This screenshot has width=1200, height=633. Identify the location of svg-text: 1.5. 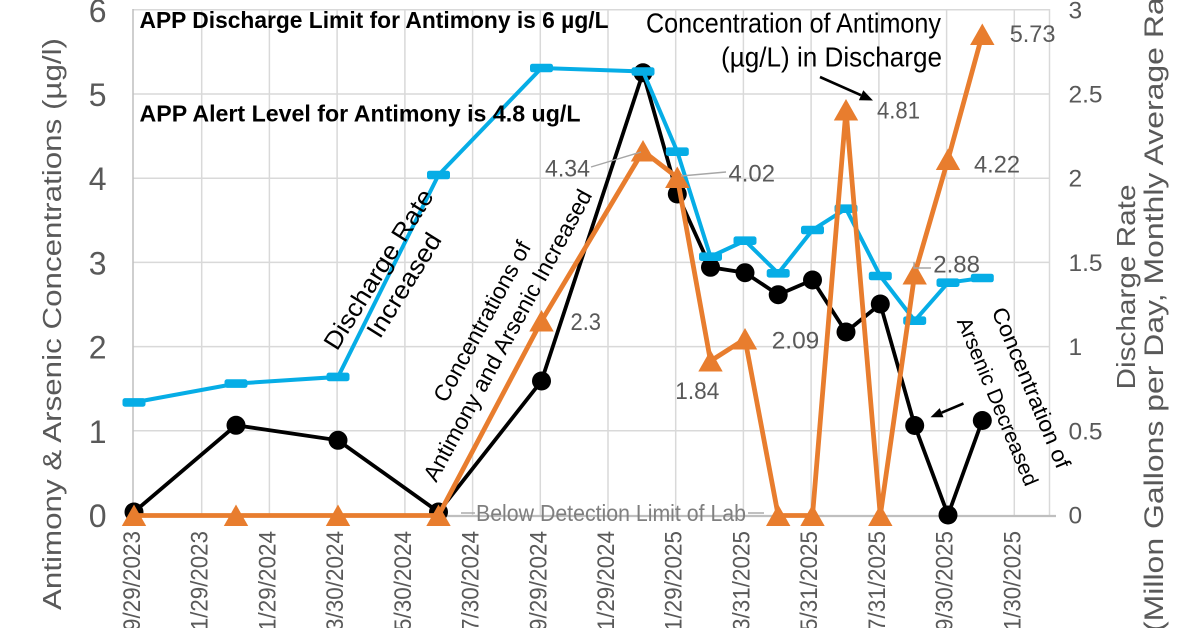
(1086, 263).